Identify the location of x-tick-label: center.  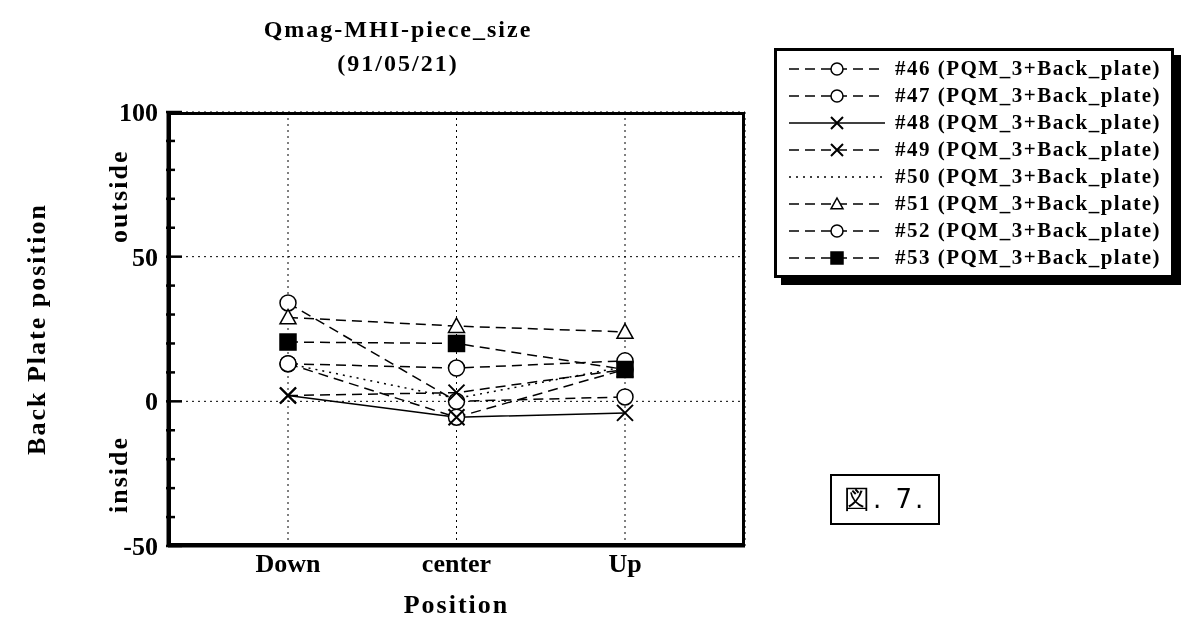
(456, 564).